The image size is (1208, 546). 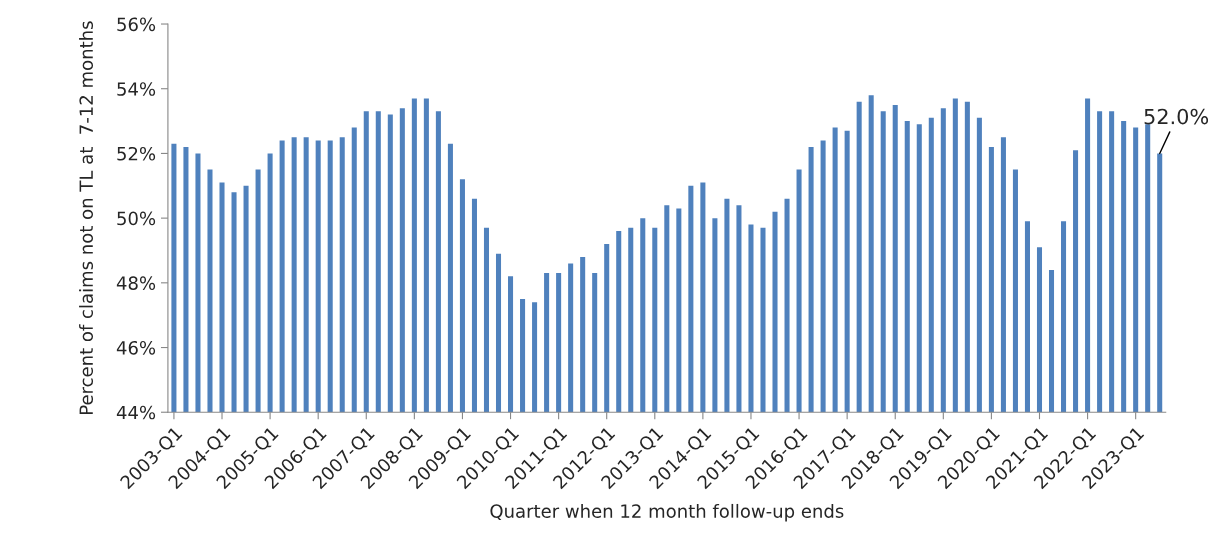 What do you see at coordinates (136, 412) in the screenshot?
I see `y-tick-label: 44%` at bounding box center [136, 412].